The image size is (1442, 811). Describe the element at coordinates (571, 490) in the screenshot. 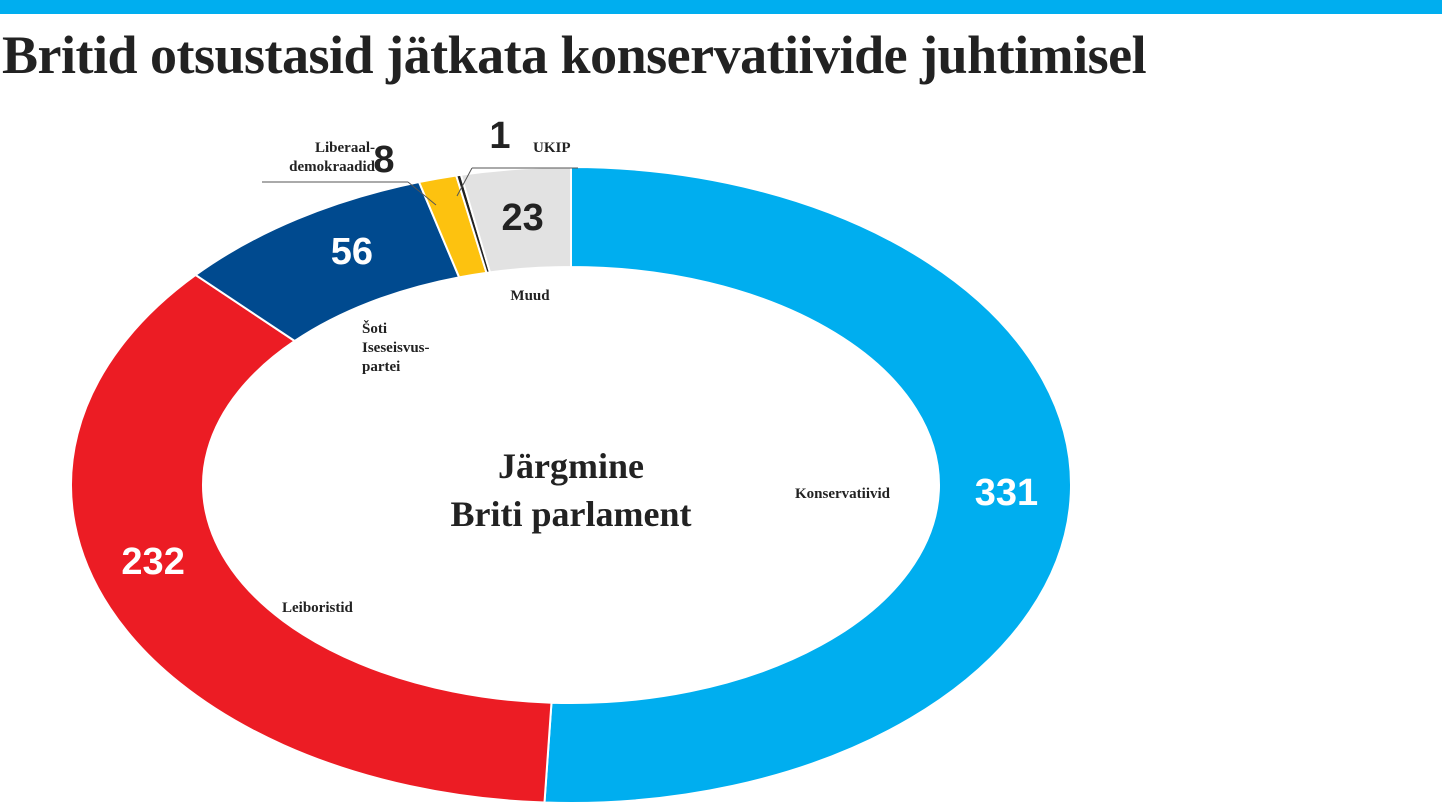

I see `center-label: Järgmine Briti parlament` at that location.